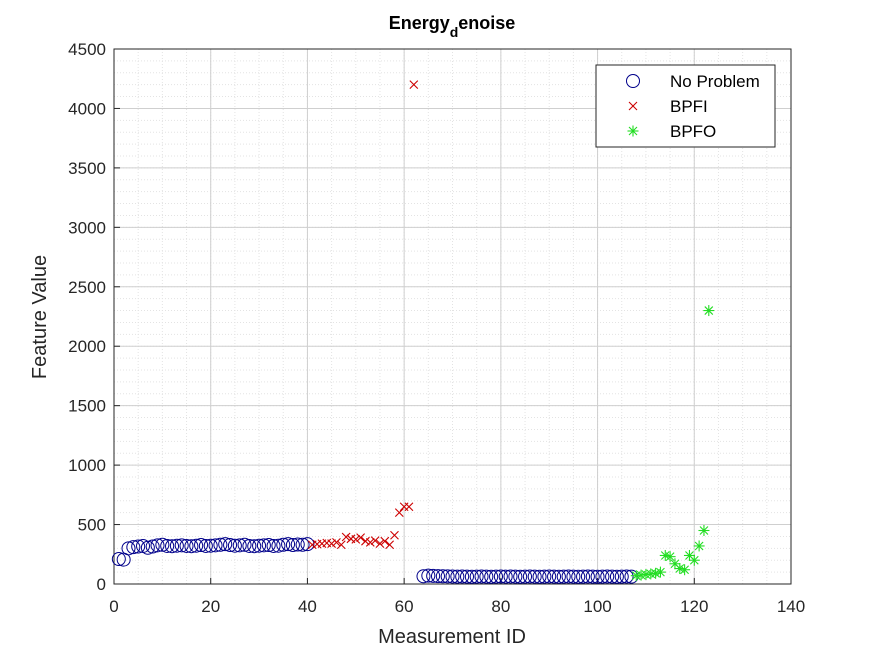 The image size is (875, 661). What do you see at coordinates (40, 317) in the screenshot?
I see `y-axis-label: Feature Value` at bounding box center [40, 317].